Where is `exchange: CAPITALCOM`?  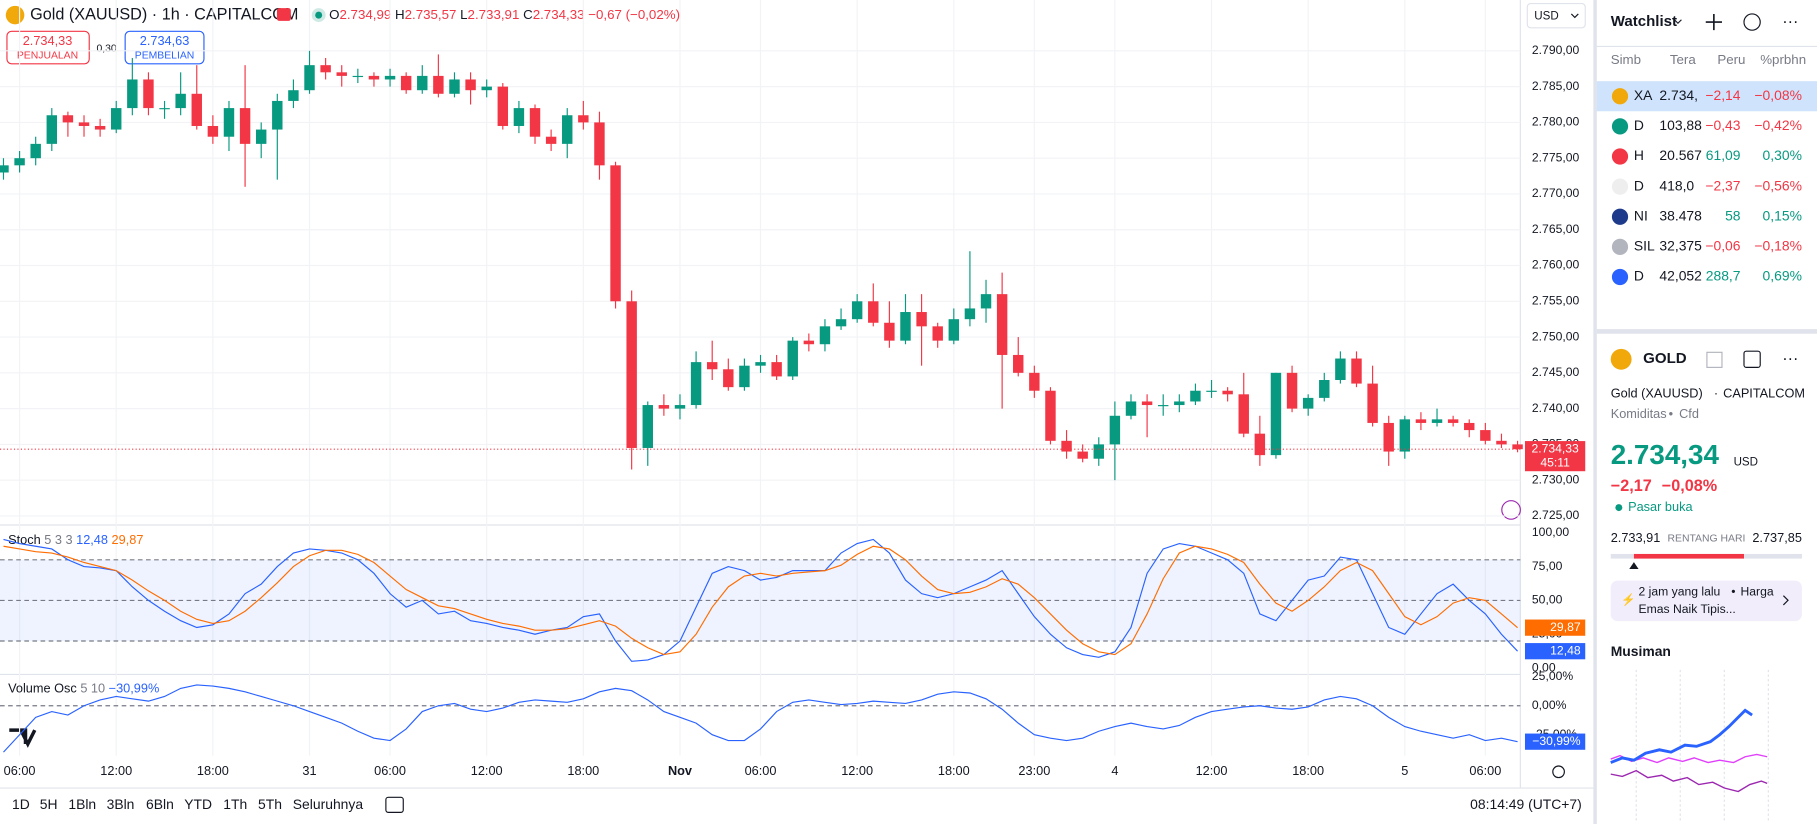
exchange: CAPITALCOM is located at coordinates (1764, 392).